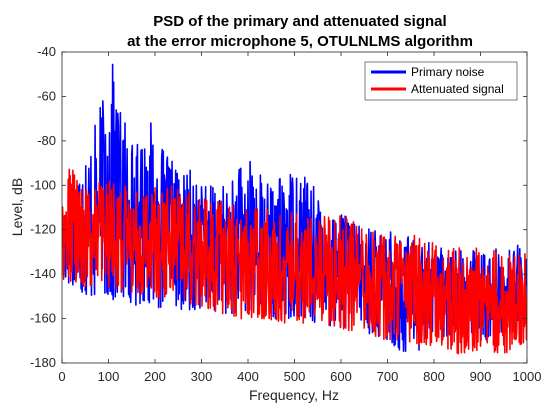 The height and width of the screenshot is (415, 550). What do you see at coordinates (46, 140) in the screenshot?
I see `y-tick-label: -80` at bounding box center [46, 140].